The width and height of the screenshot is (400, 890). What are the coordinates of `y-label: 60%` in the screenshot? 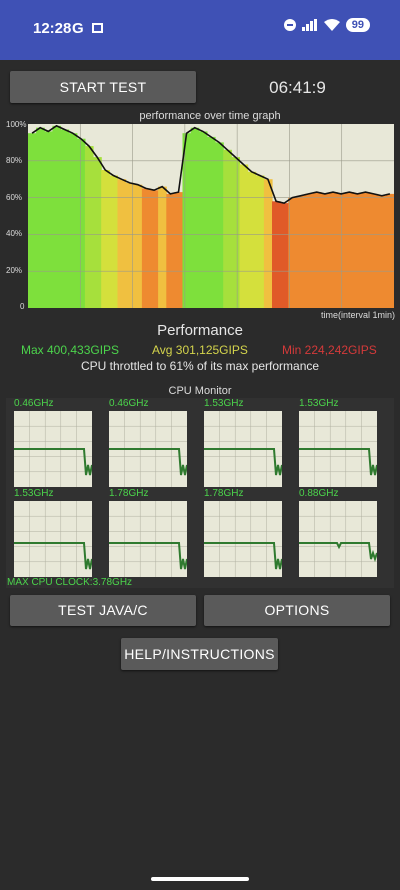 It's located at (14, 197).